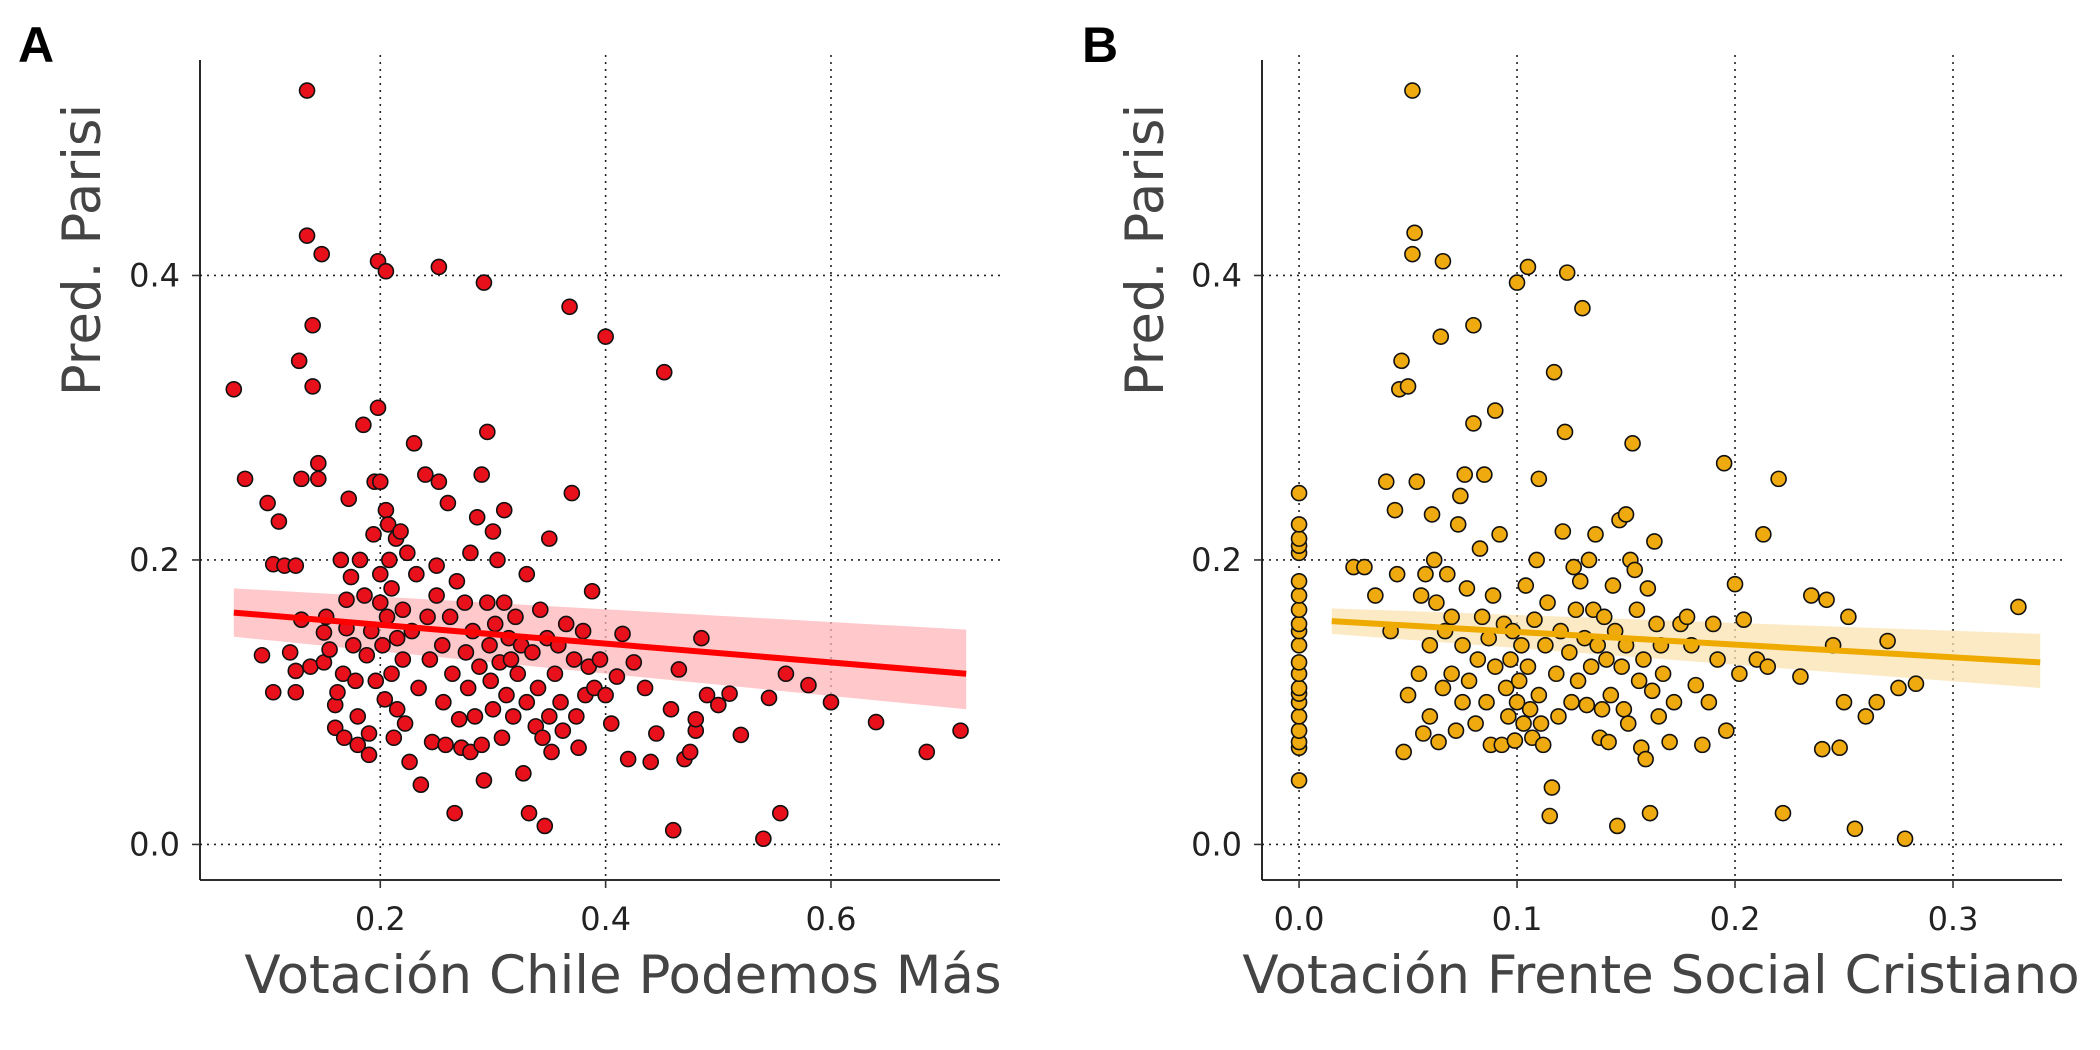 The height and width of the screenshot is (1050, 2100). I want to click on x-tick-label: 0.1, so click(1517, 919).